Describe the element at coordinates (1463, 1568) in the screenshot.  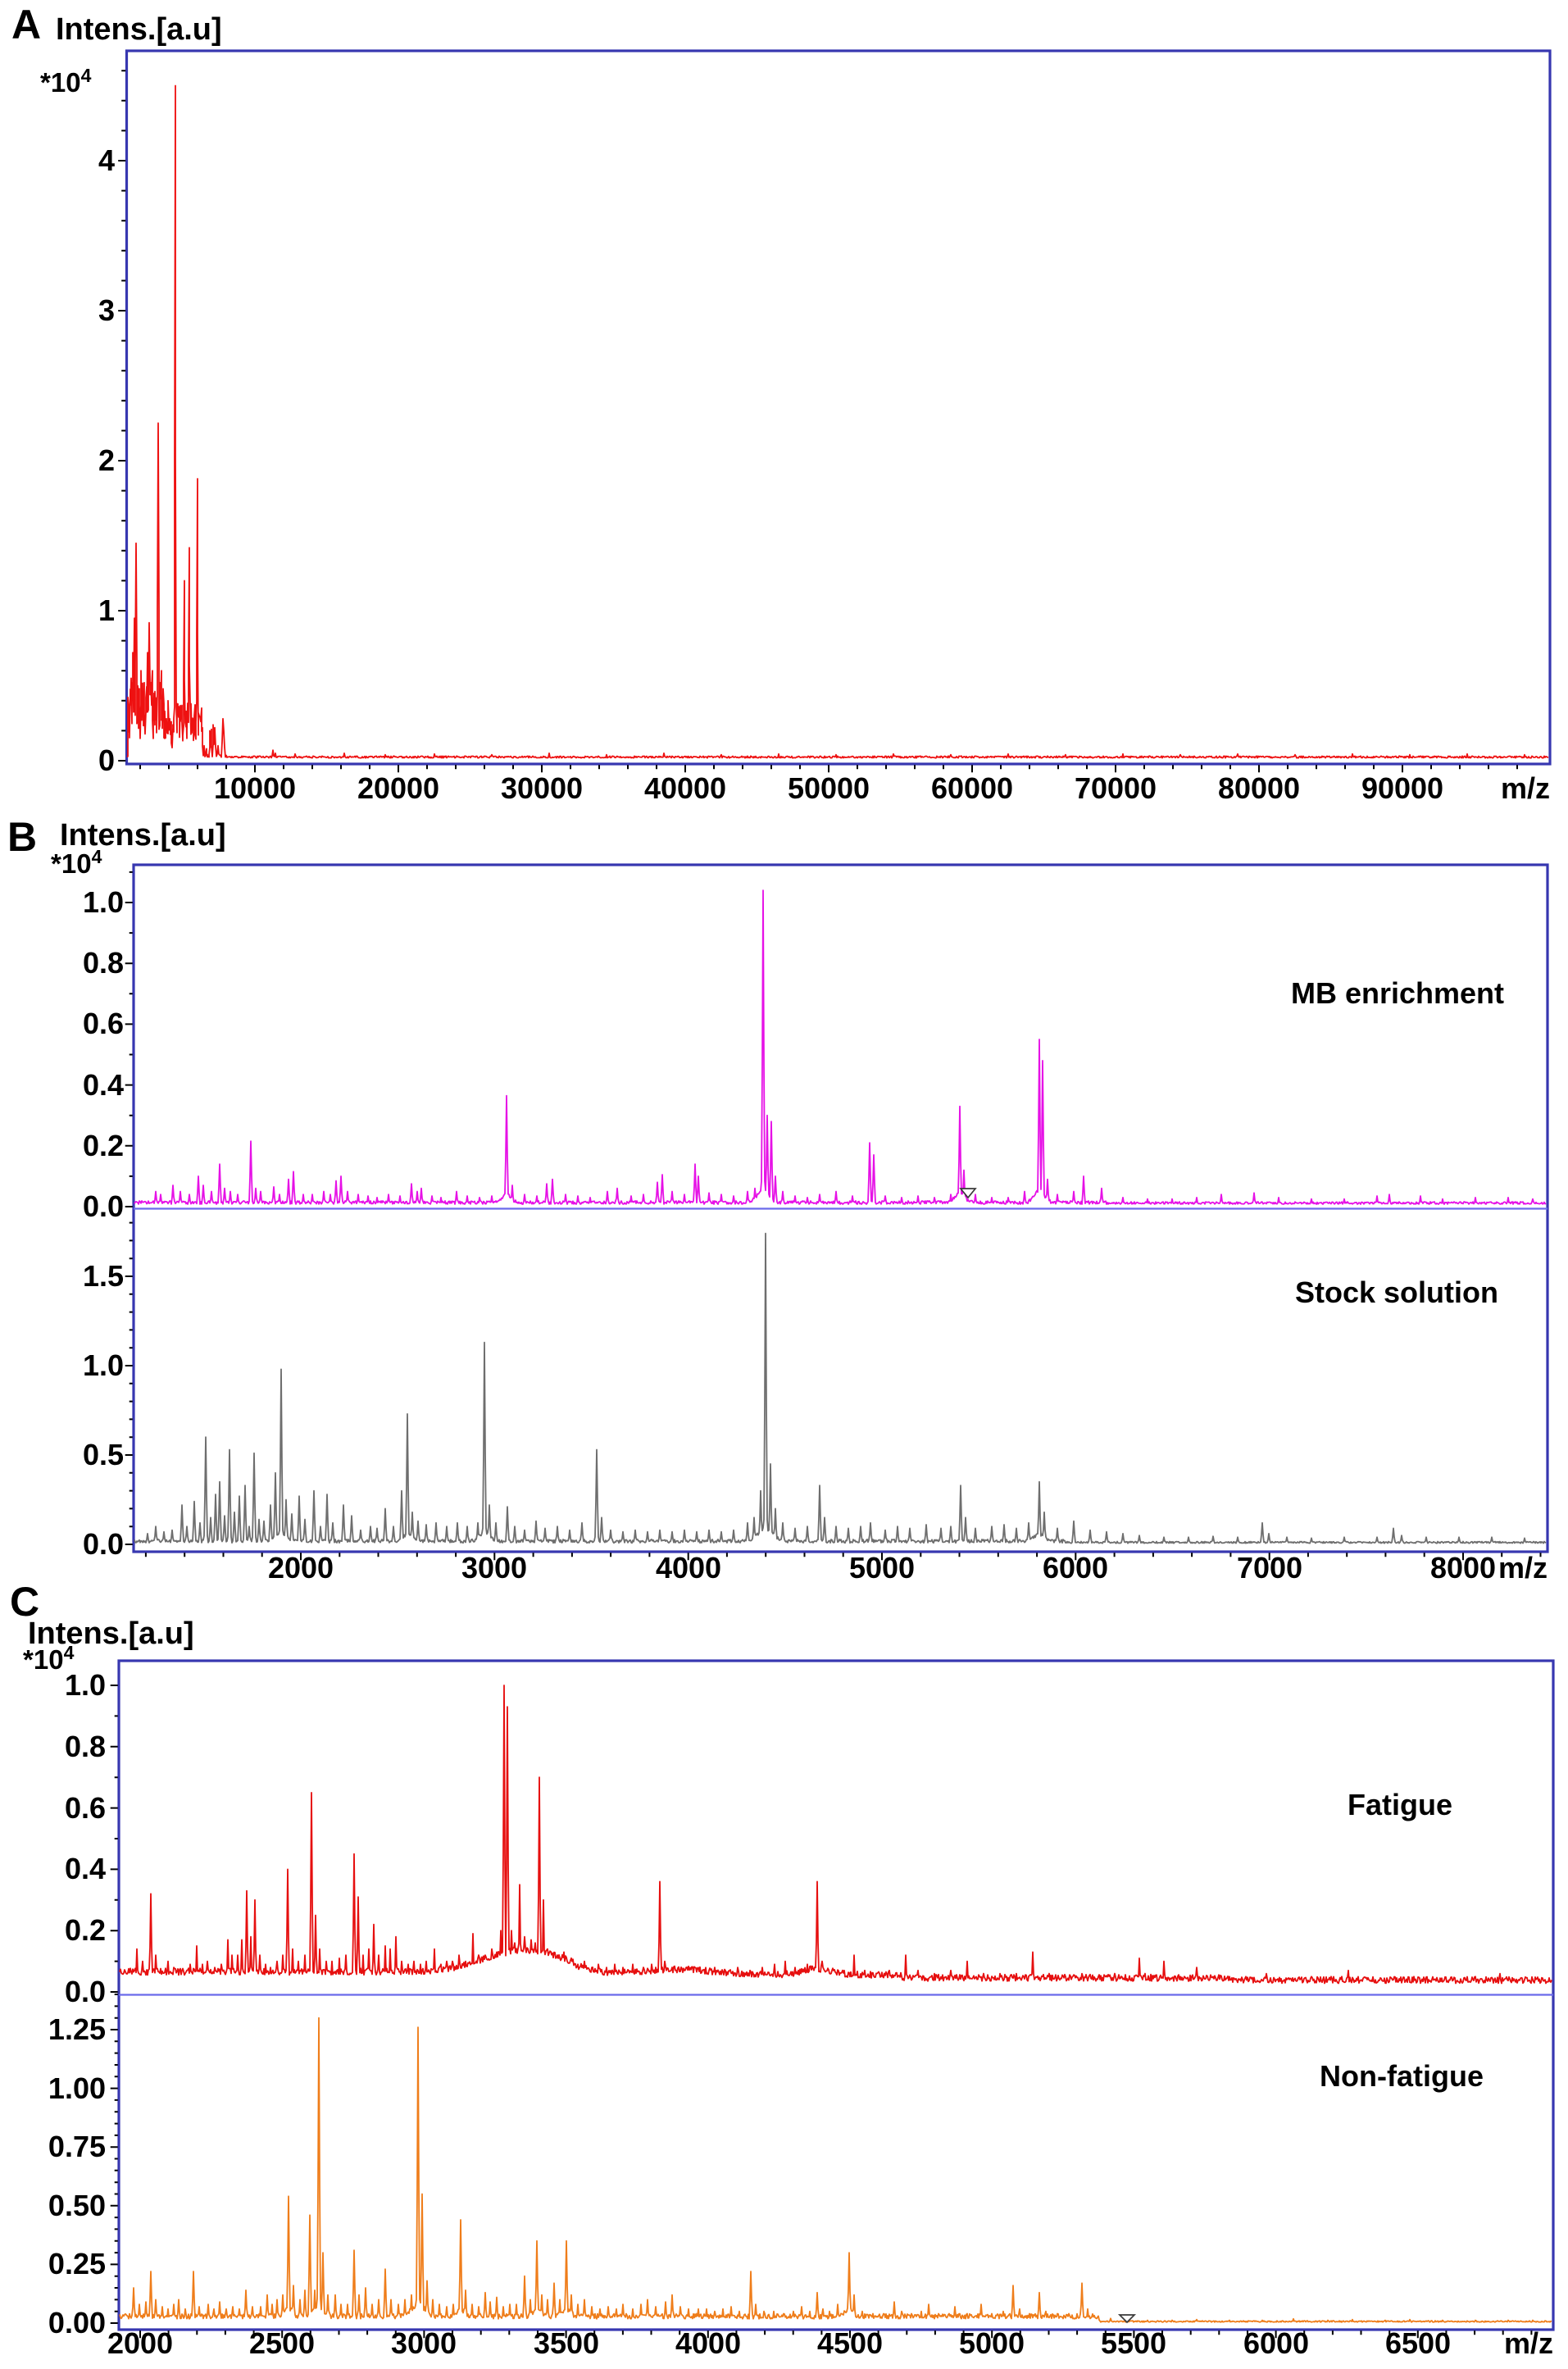
I see `svg-text: 8000` at that location.